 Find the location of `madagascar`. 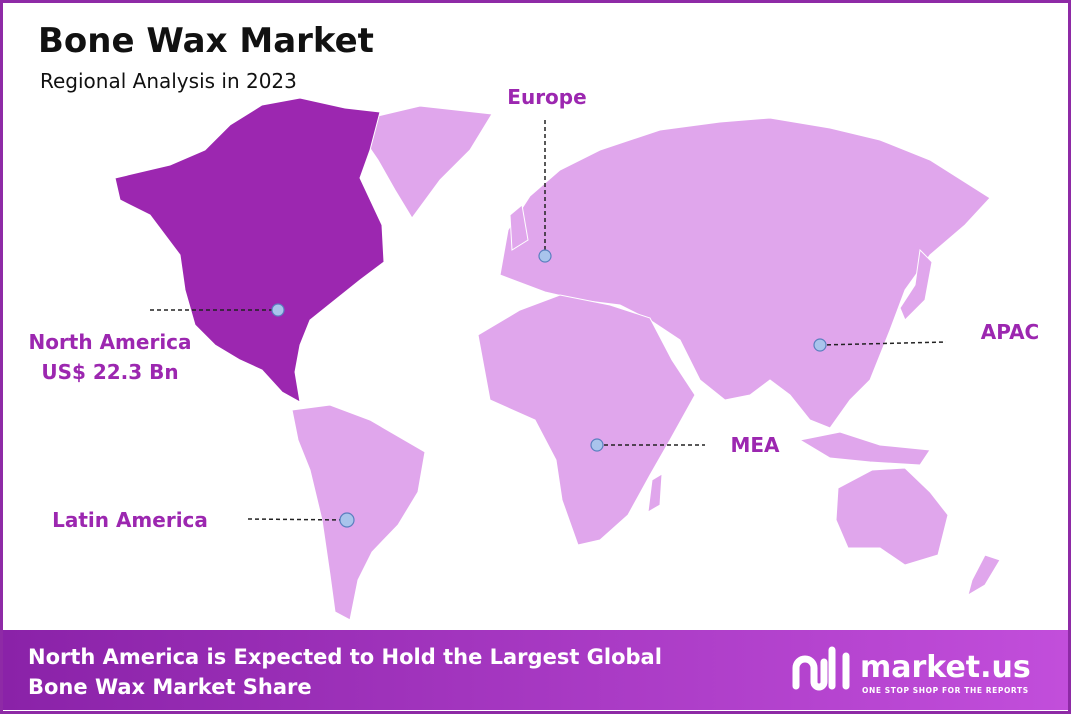

madagascar is located at coordinates (655, 493).